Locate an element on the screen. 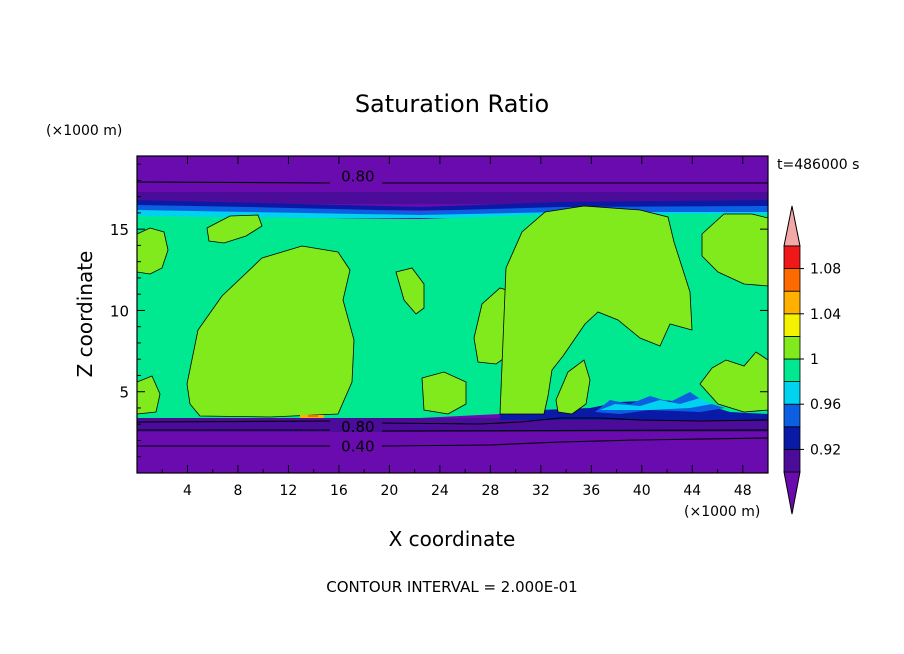 This screenshot has width=904, height=654. warm-spot-core is located at coordinates (313, 416).